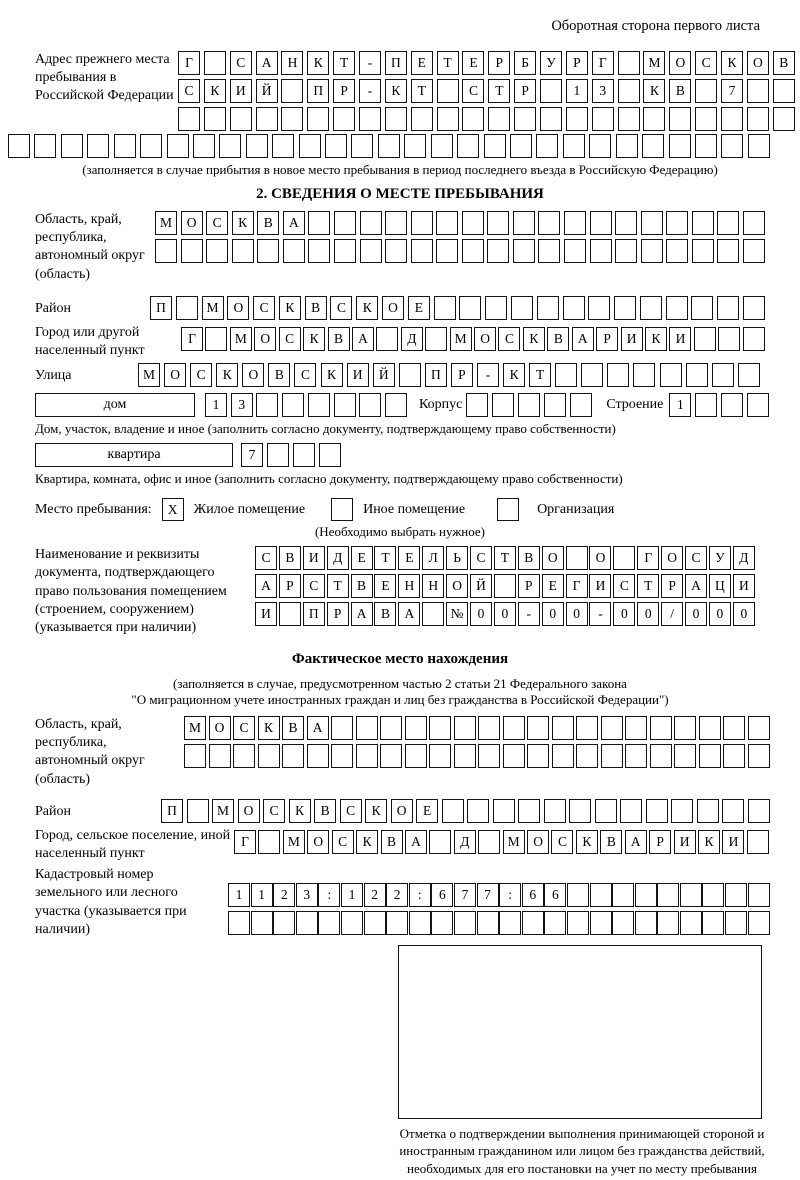 This screenshot has width=800, height=1180. What do you see at coordinates (134, 455) in the screenshot?
I see `apartment-box: квартира` at bounding box center [134, 455].